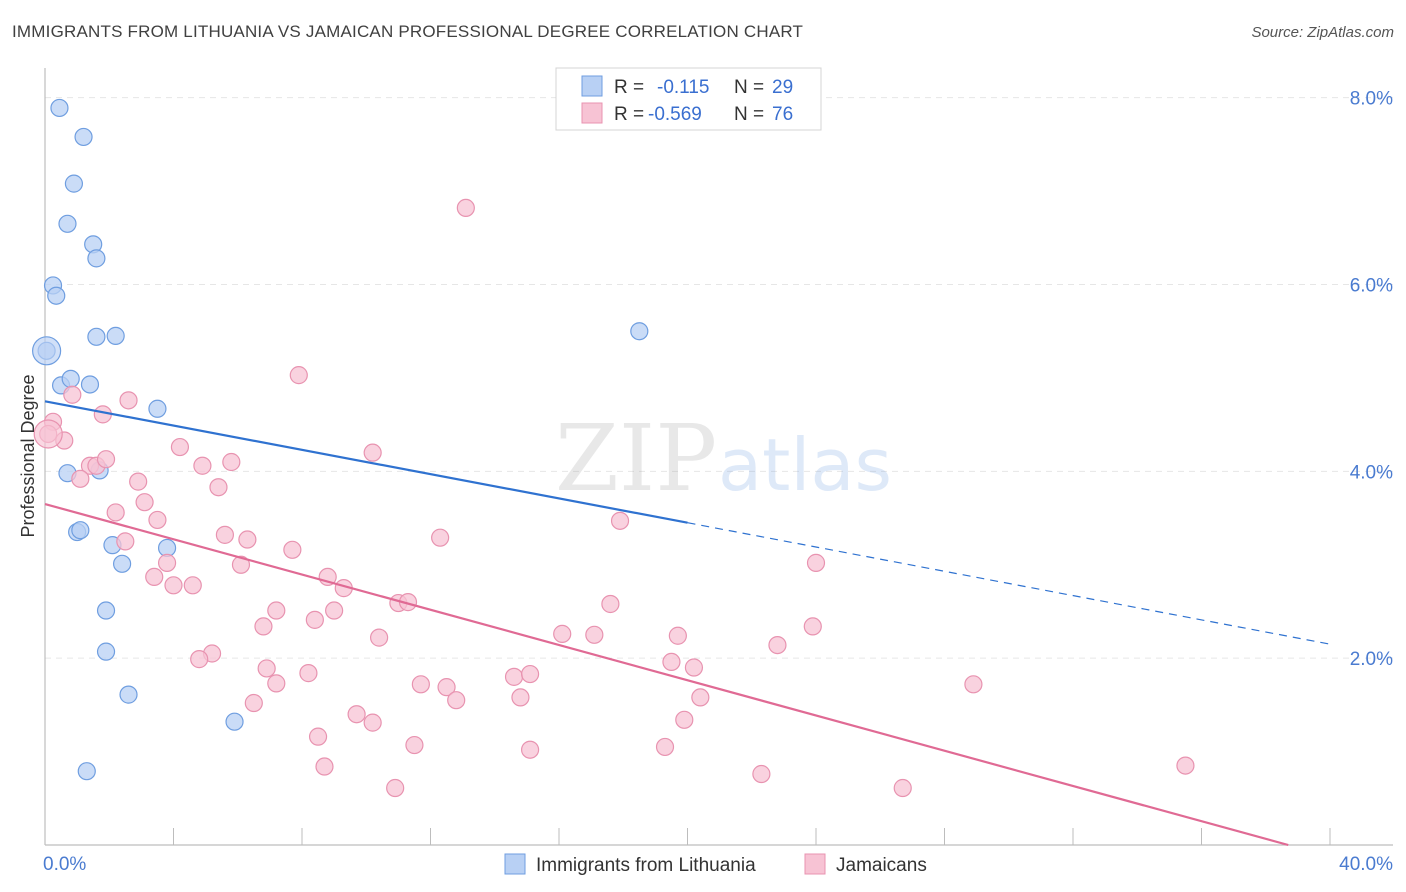 Image resolution: width=1406 pixels, height=892 pixels. Describe the element at coordinates (782, 114) in the screenshot. I see `legend-n-value-2: 76` at that location.